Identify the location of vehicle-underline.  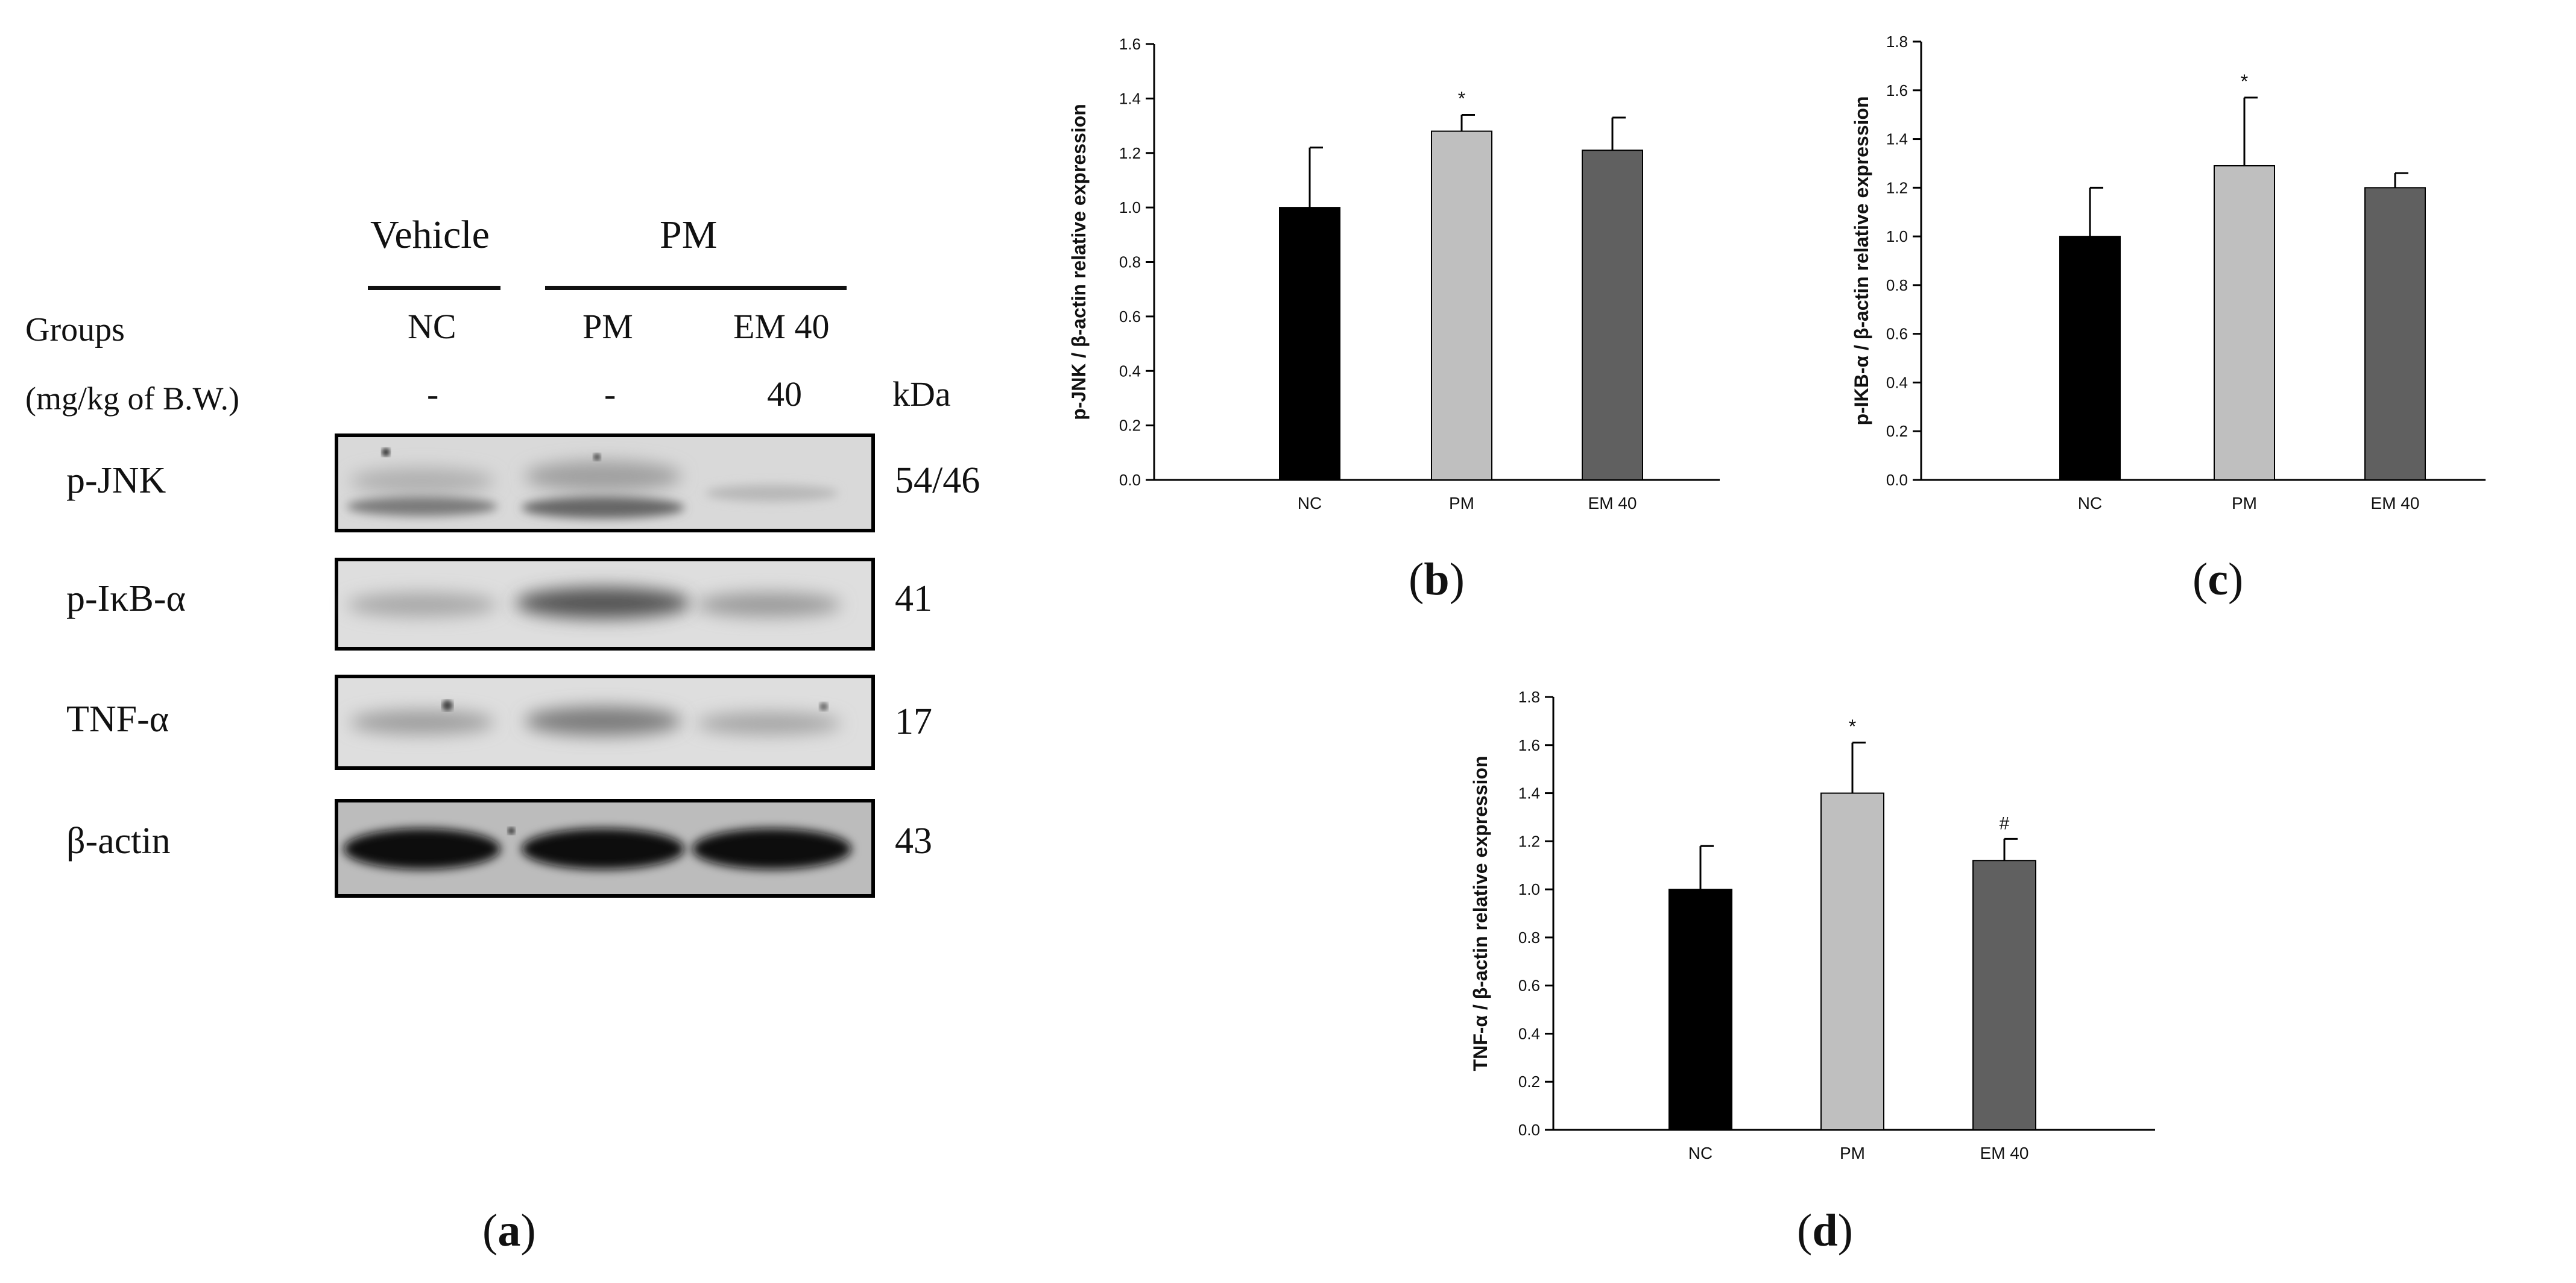
(434, 288).